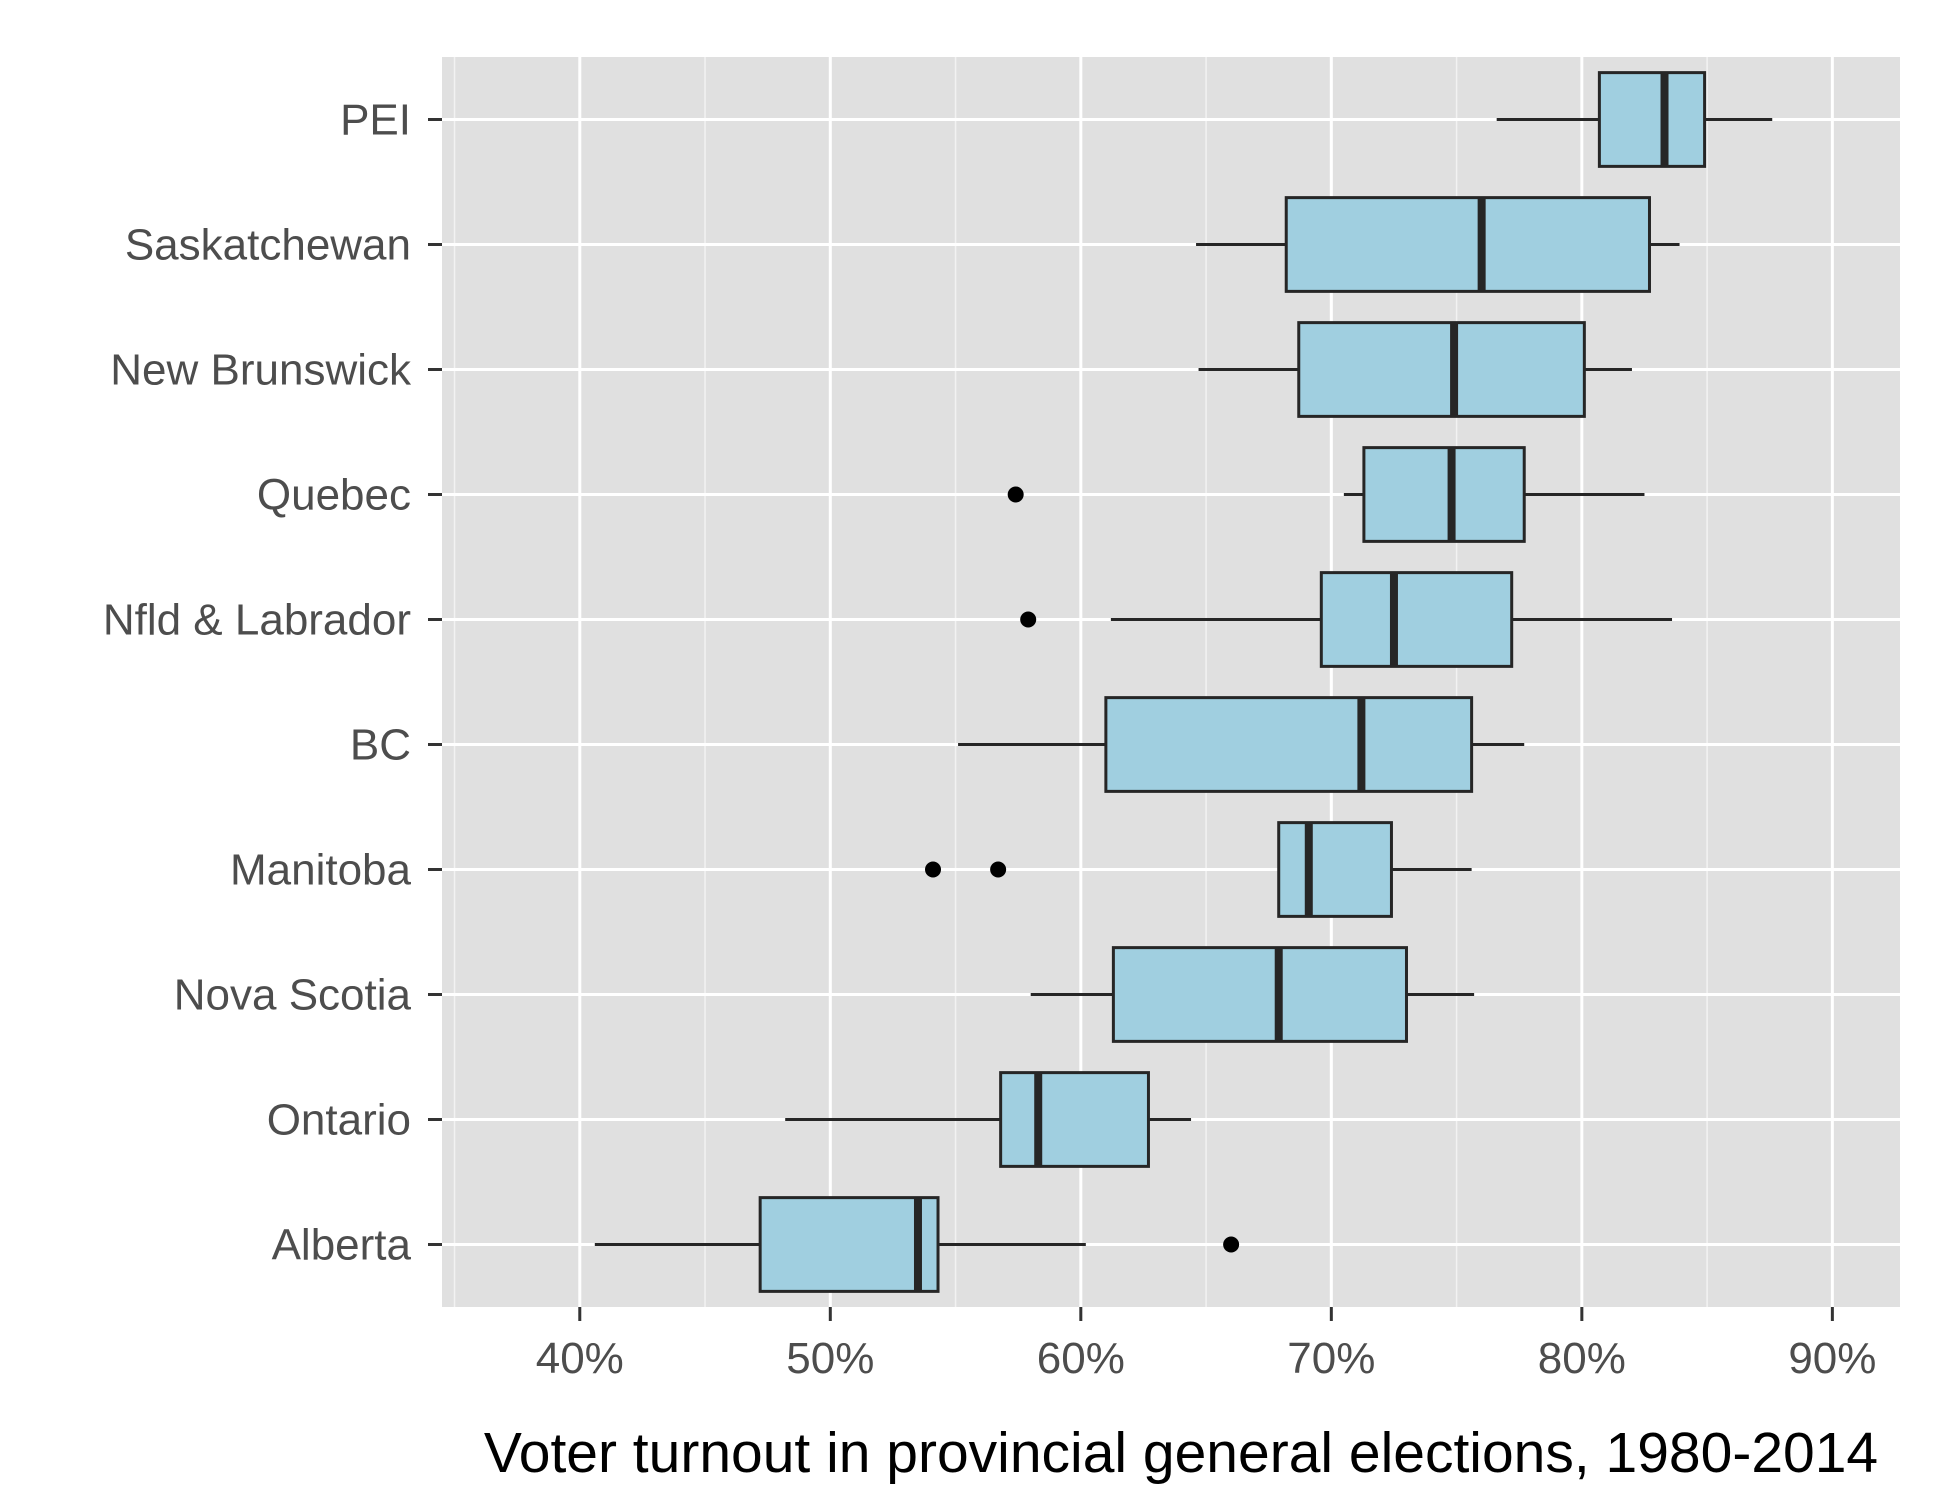  Describe the element at coordinates (1206, 1345) in the screenshot. I see `x-axis: 40% 50% 60% 70% 80% 90%` at that location.